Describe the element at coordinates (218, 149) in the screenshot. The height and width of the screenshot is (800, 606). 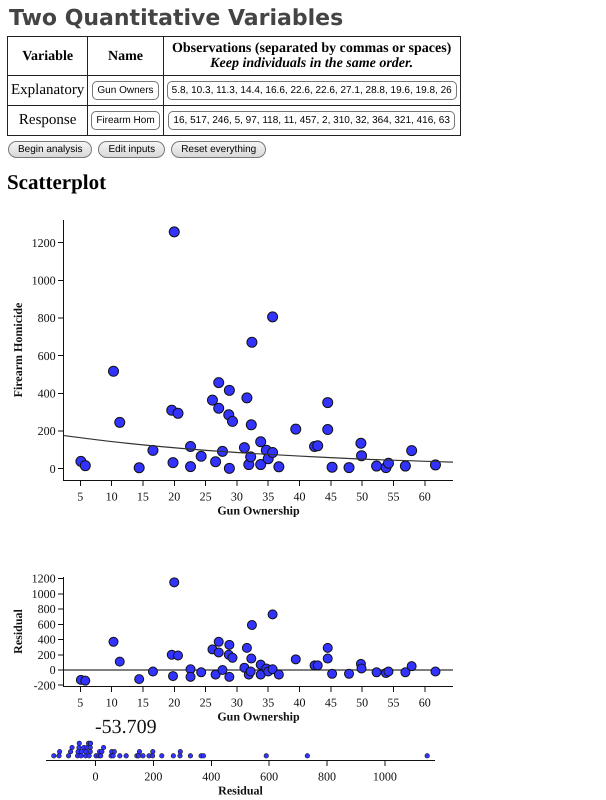
I see `text: Reset everything` at that location.